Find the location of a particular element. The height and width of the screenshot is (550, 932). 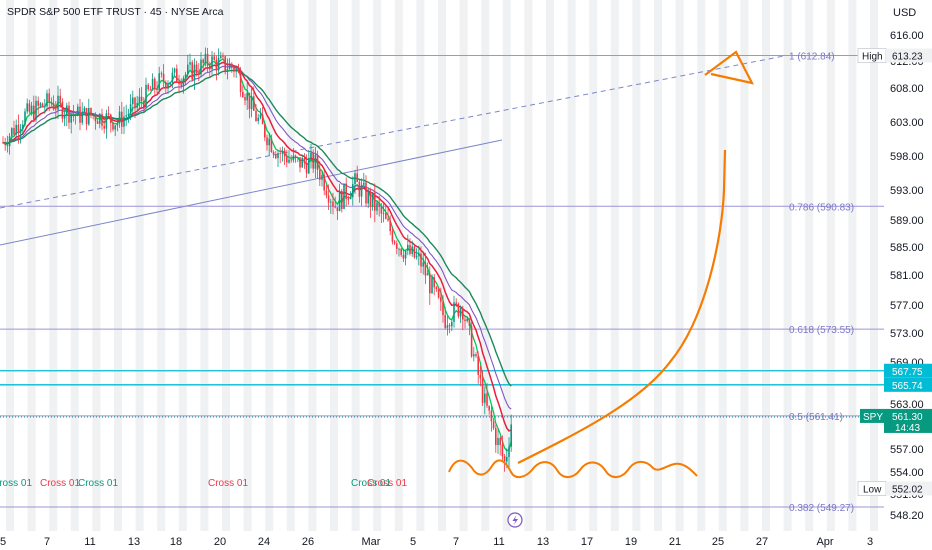

y-tick-label: 563.00 is located at coordinates (907, 405).